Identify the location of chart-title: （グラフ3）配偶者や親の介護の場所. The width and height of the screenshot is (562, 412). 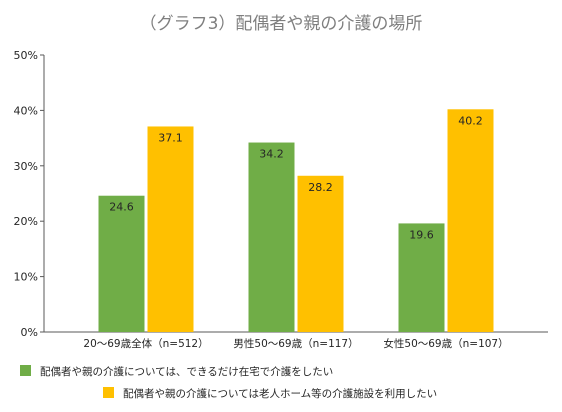
(281, 24).